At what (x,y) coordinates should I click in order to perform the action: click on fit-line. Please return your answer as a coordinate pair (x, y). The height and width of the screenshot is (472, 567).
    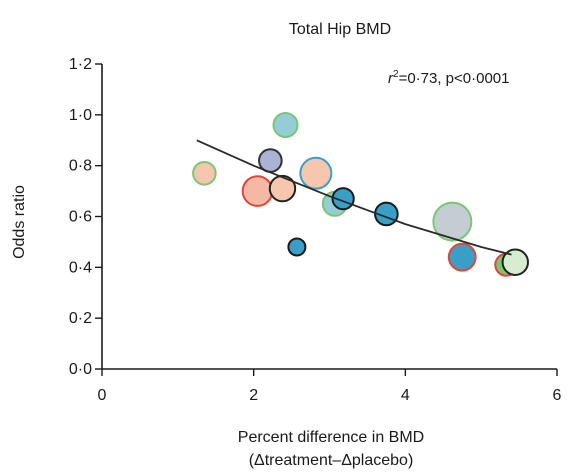
    Looking at the image, I should click on (354, 197).